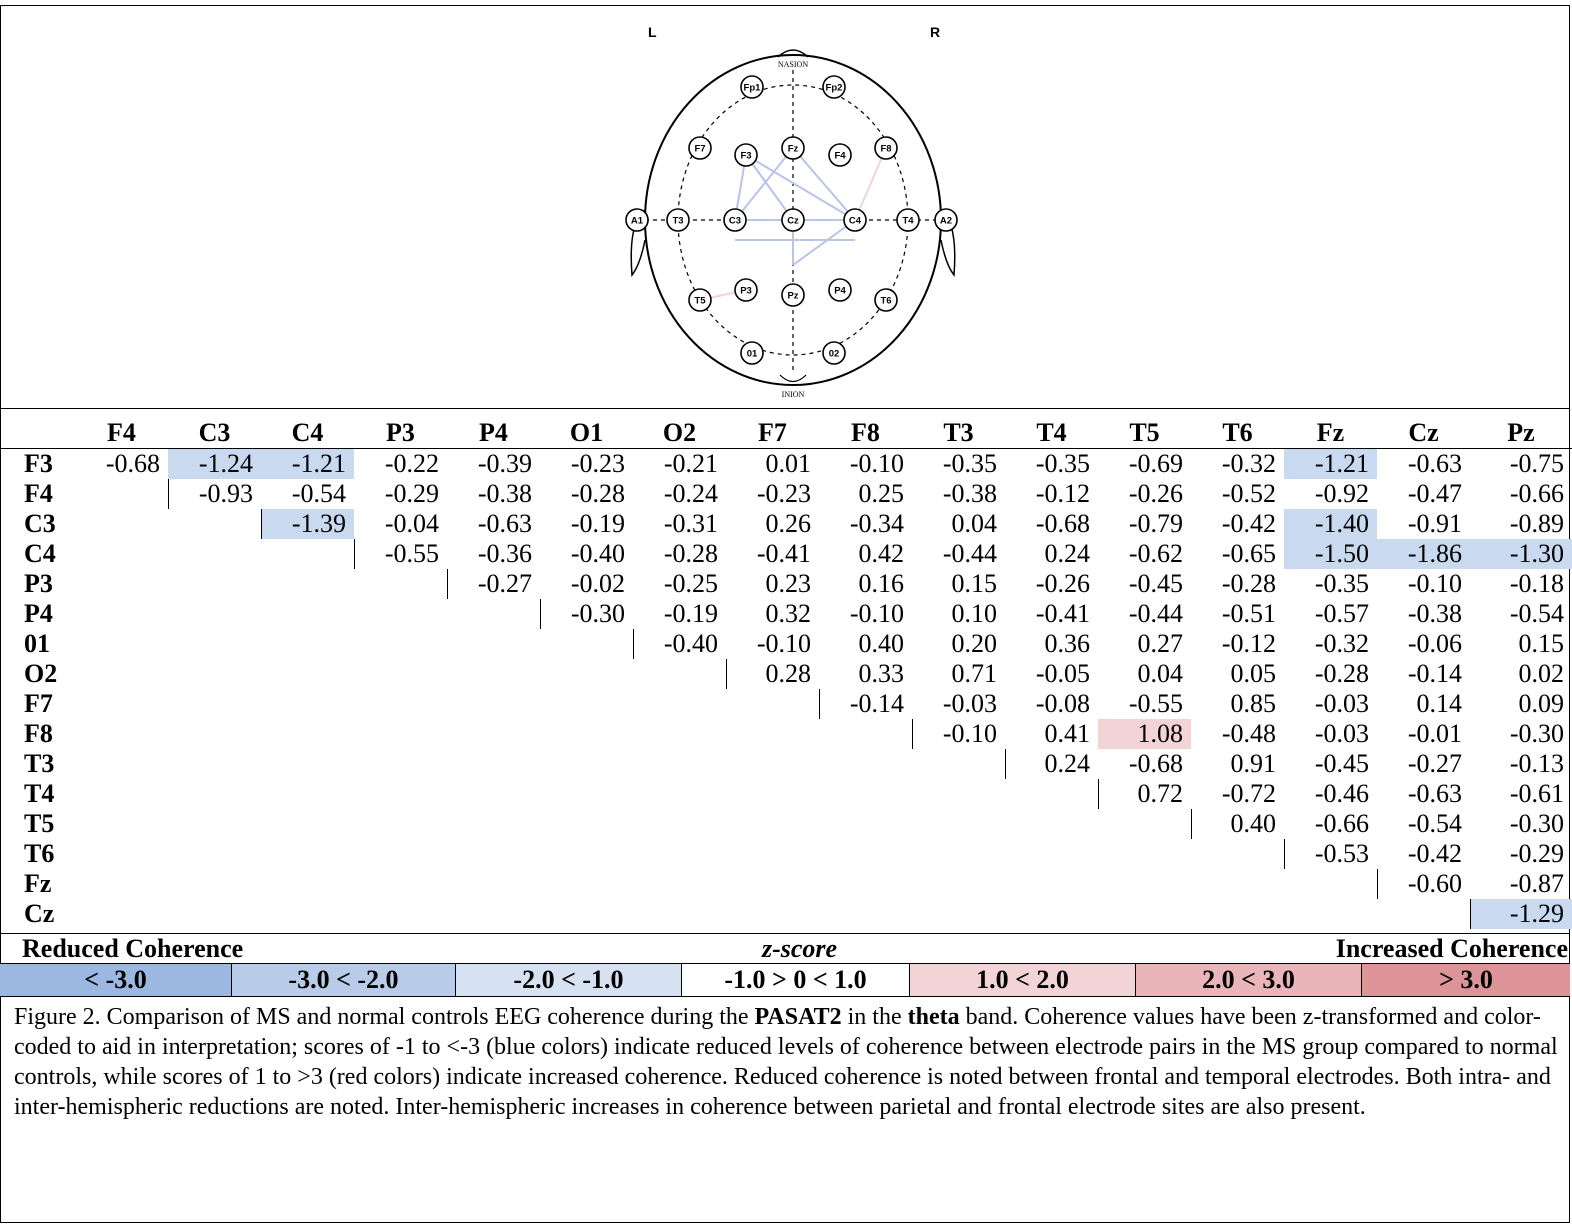 This screenshot has height=1225, width=1572. I want to click on matrix-cell: -0.04, so click(411, 523).